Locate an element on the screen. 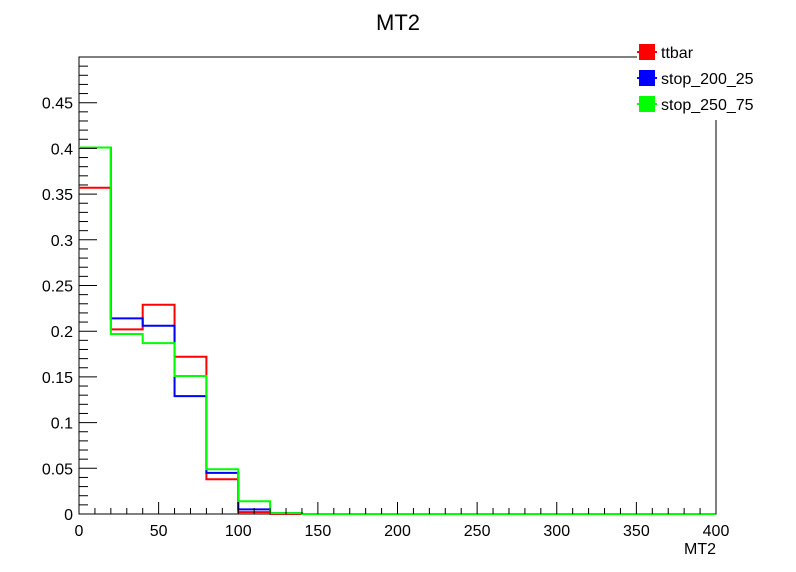 The height and width of the screenshot is (572, 796). y-tick-label: 0.05 is located at coordinates (57, 469).